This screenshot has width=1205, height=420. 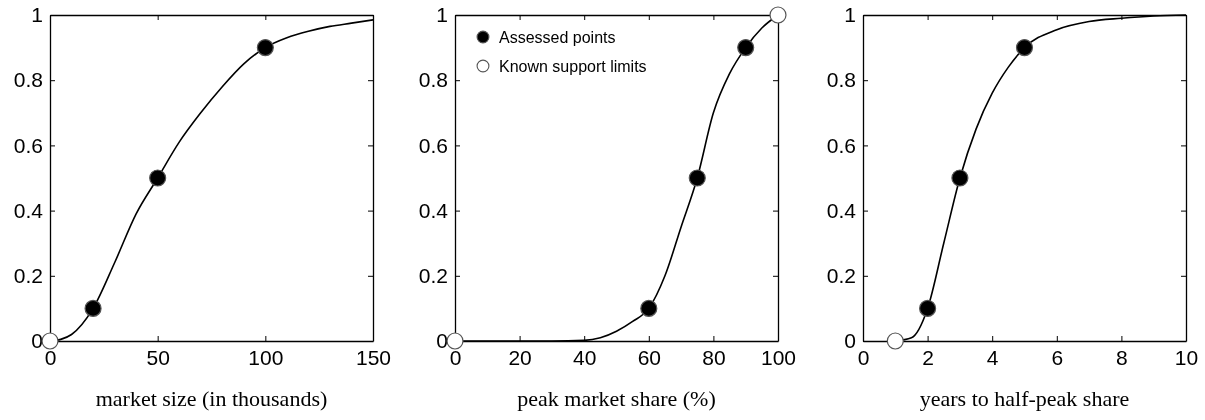 What do you see at coordinates (616, 398) in the screenshot?
I see `x-axis-title: peak market share (%)` at bounding box center [616, 398].